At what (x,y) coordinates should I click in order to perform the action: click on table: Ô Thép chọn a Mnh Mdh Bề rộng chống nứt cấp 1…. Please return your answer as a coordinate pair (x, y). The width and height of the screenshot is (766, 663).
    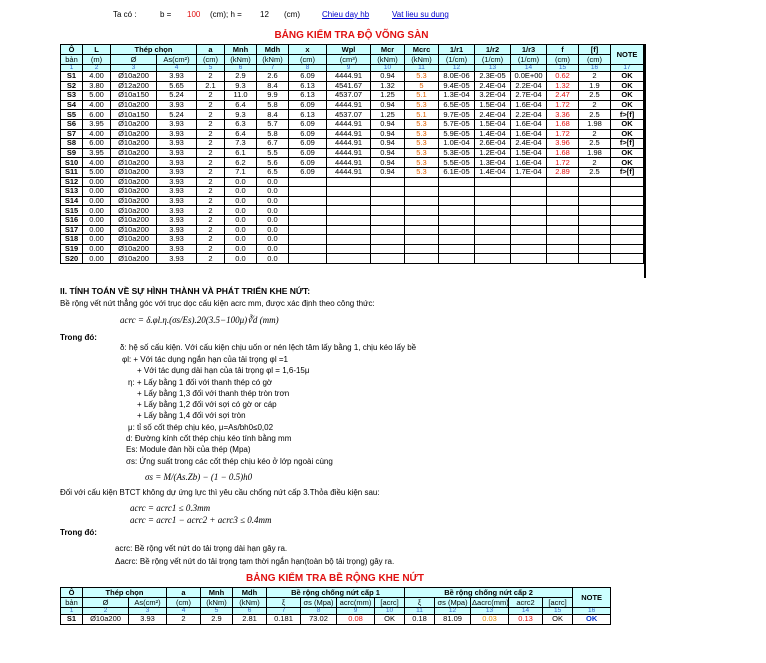
    Looking at the image, I should click on (336, 606).